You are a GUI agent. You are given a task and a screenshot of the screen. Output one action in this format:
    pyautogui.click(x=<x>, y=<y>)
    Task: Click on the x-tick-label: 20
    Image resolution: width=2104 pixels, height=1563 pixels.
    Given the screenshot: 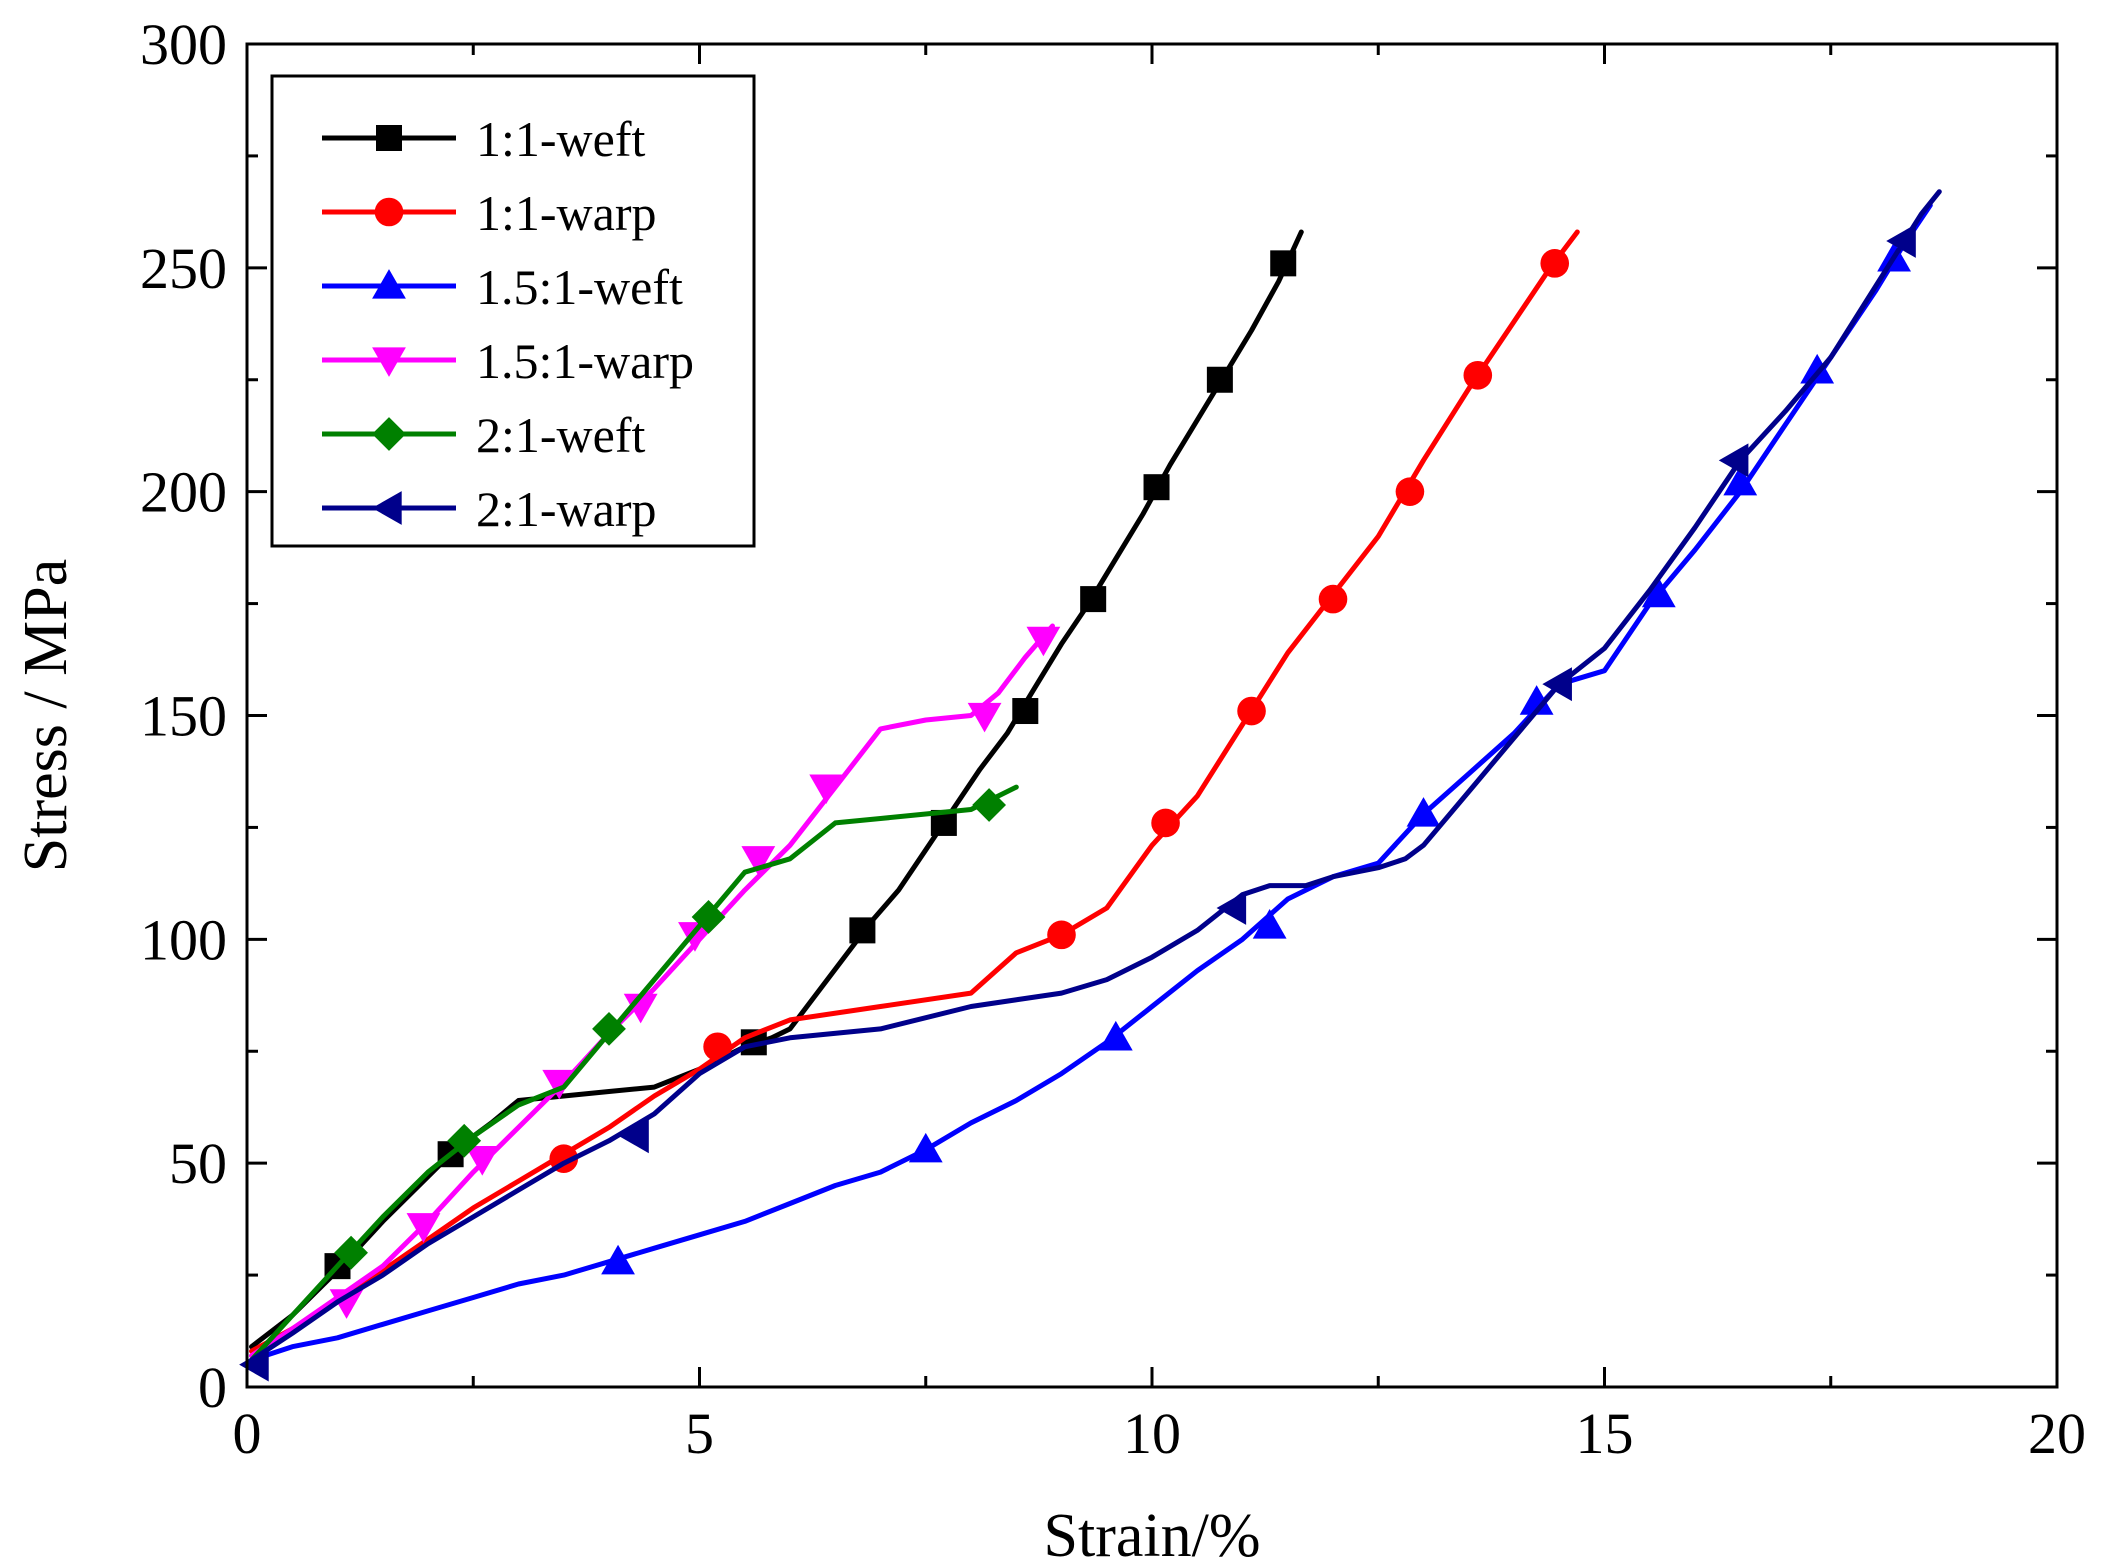 What is the action you would take?
    pyautogui.click(x=2057, y=1433)
    